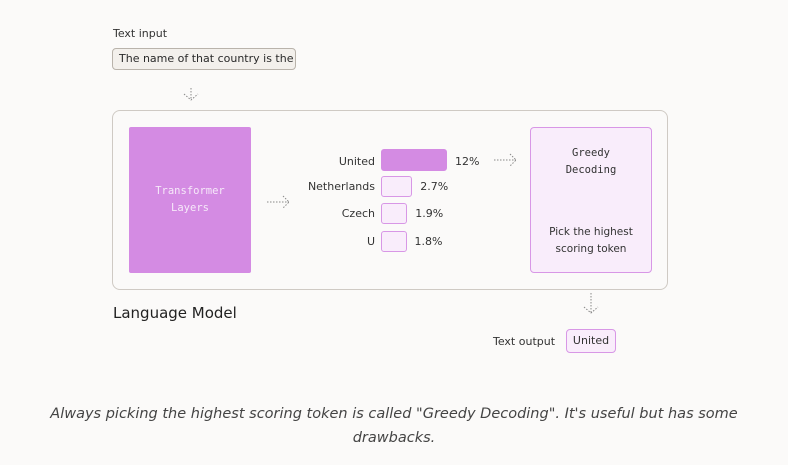 The height and width of the screenshot is (465, 788). I want to click on caption-line2: drawbacks., so click(394, 438).